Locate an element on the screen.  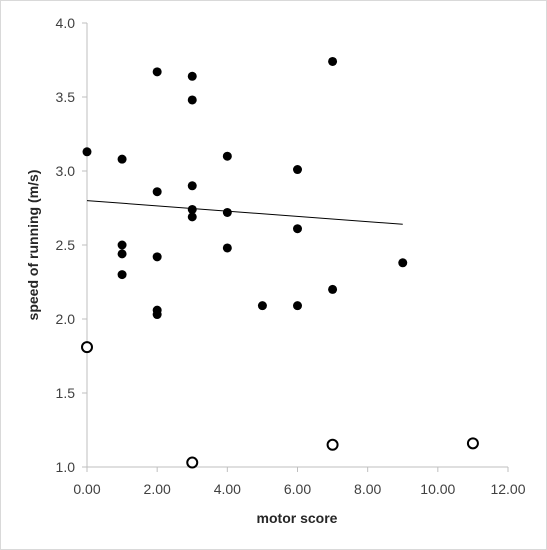
y-tick-label: 1.0 is located at coordinates (66, 467).